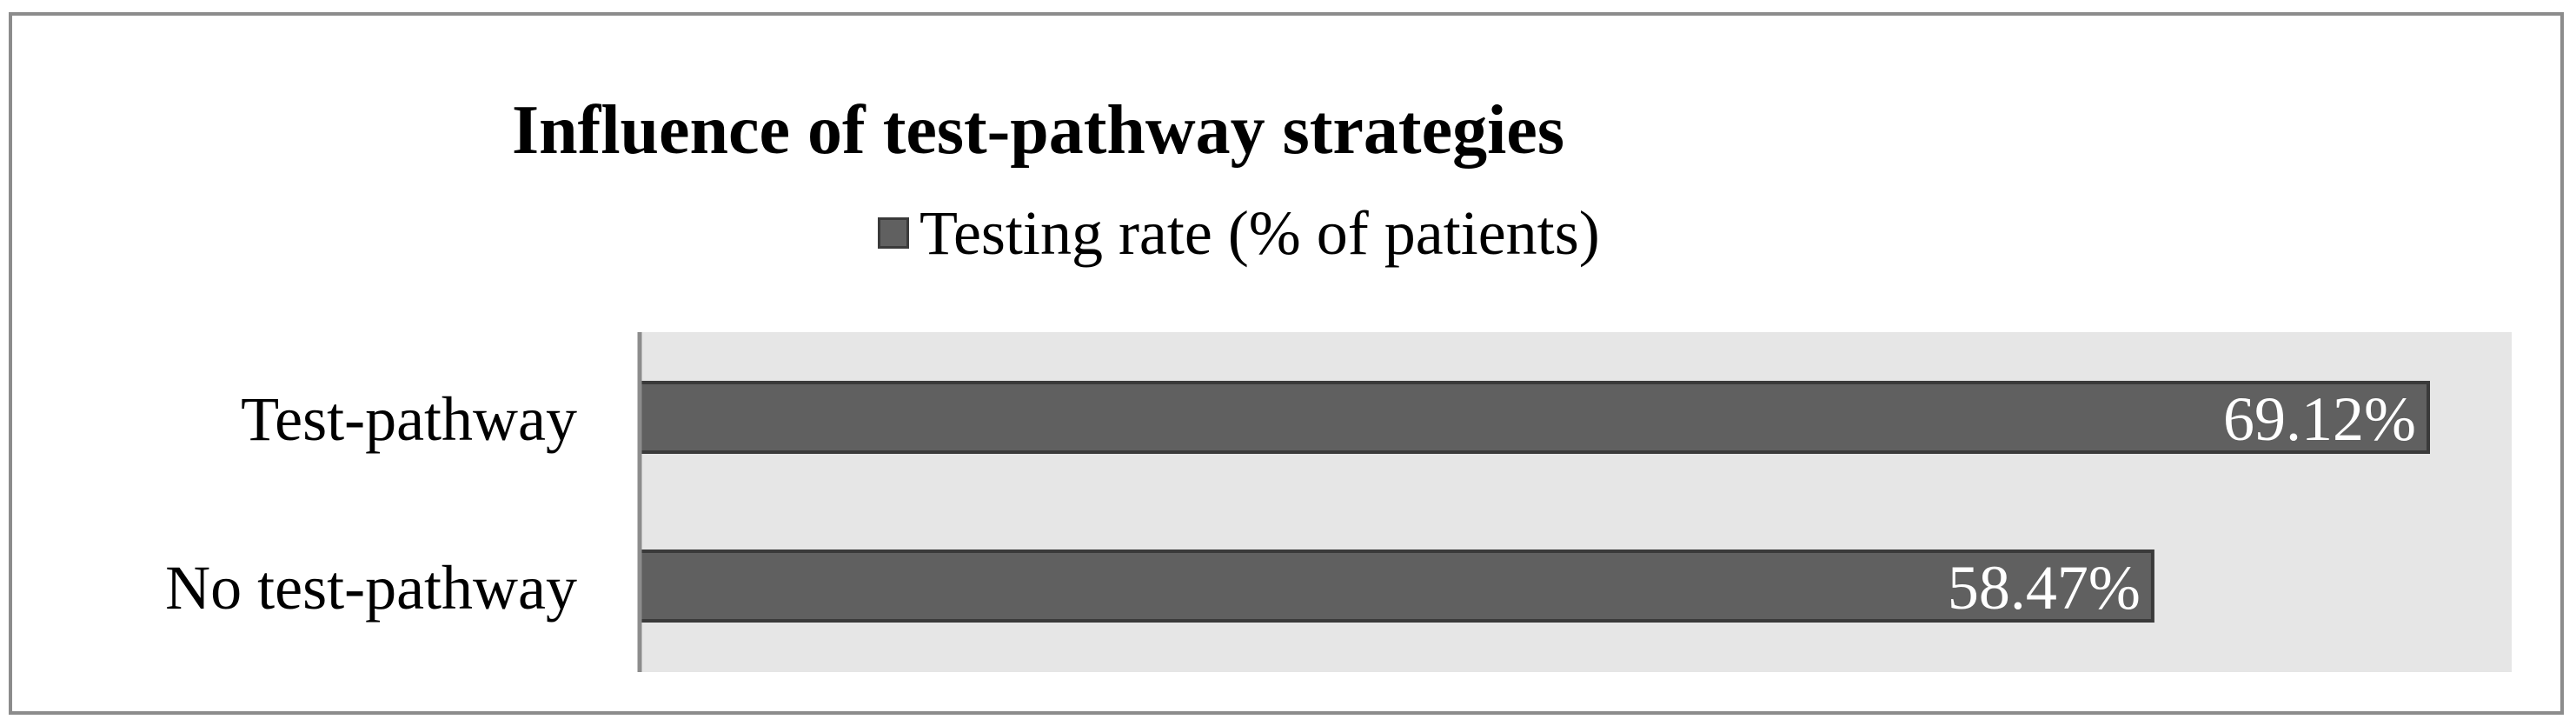 The width and height of the screenshot is (2576, 726). I want to click on data-label: 69.12%, so click(2319, 419).